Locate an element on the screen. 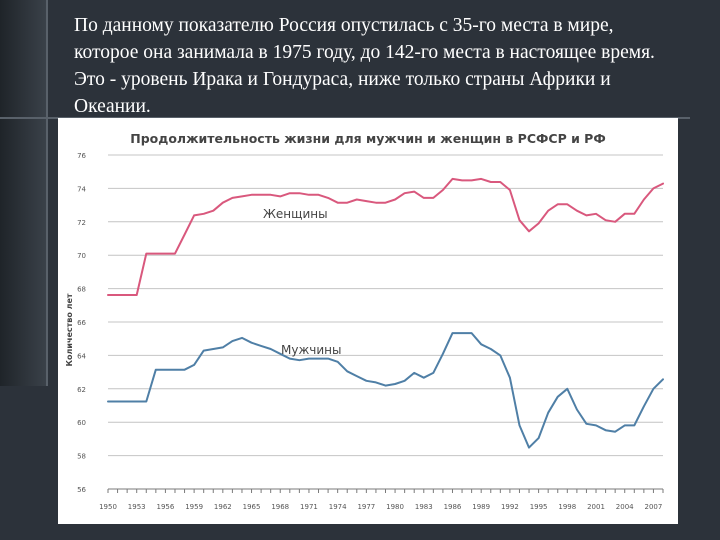  y-tick-label: 56 is located at coordinates (81, 490).